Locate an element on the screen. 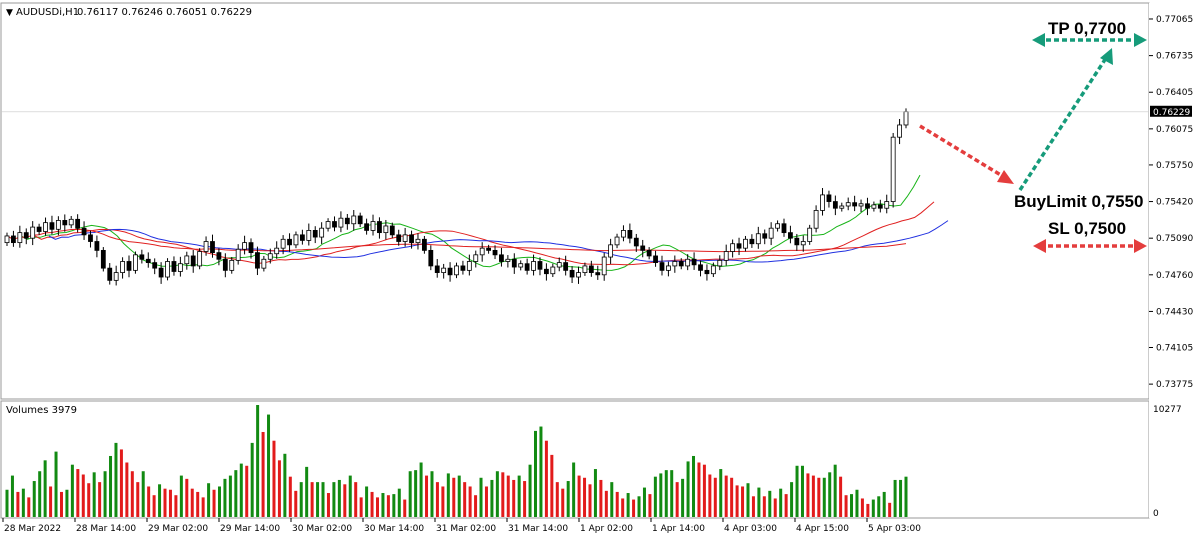  time-tick-label: 5 Apr 03:00 is located at coordinates (894, 529).